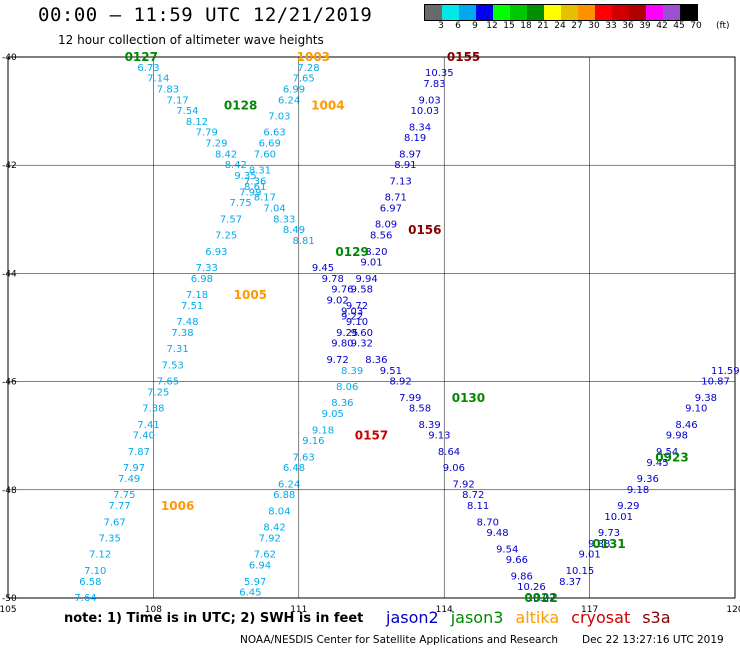  Describe the element at coordinates (279, 117) in the screenshot. I see `wave-height-point: 7.03` at that location.